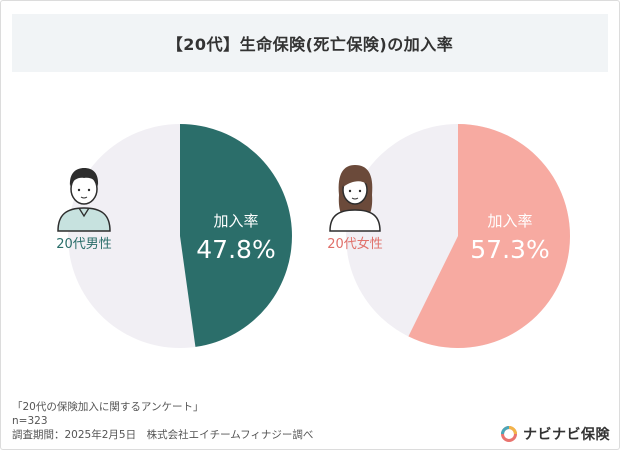 This screenshot has width=620, height=450. I want to click on pie-male-slice, so click(236, 235).